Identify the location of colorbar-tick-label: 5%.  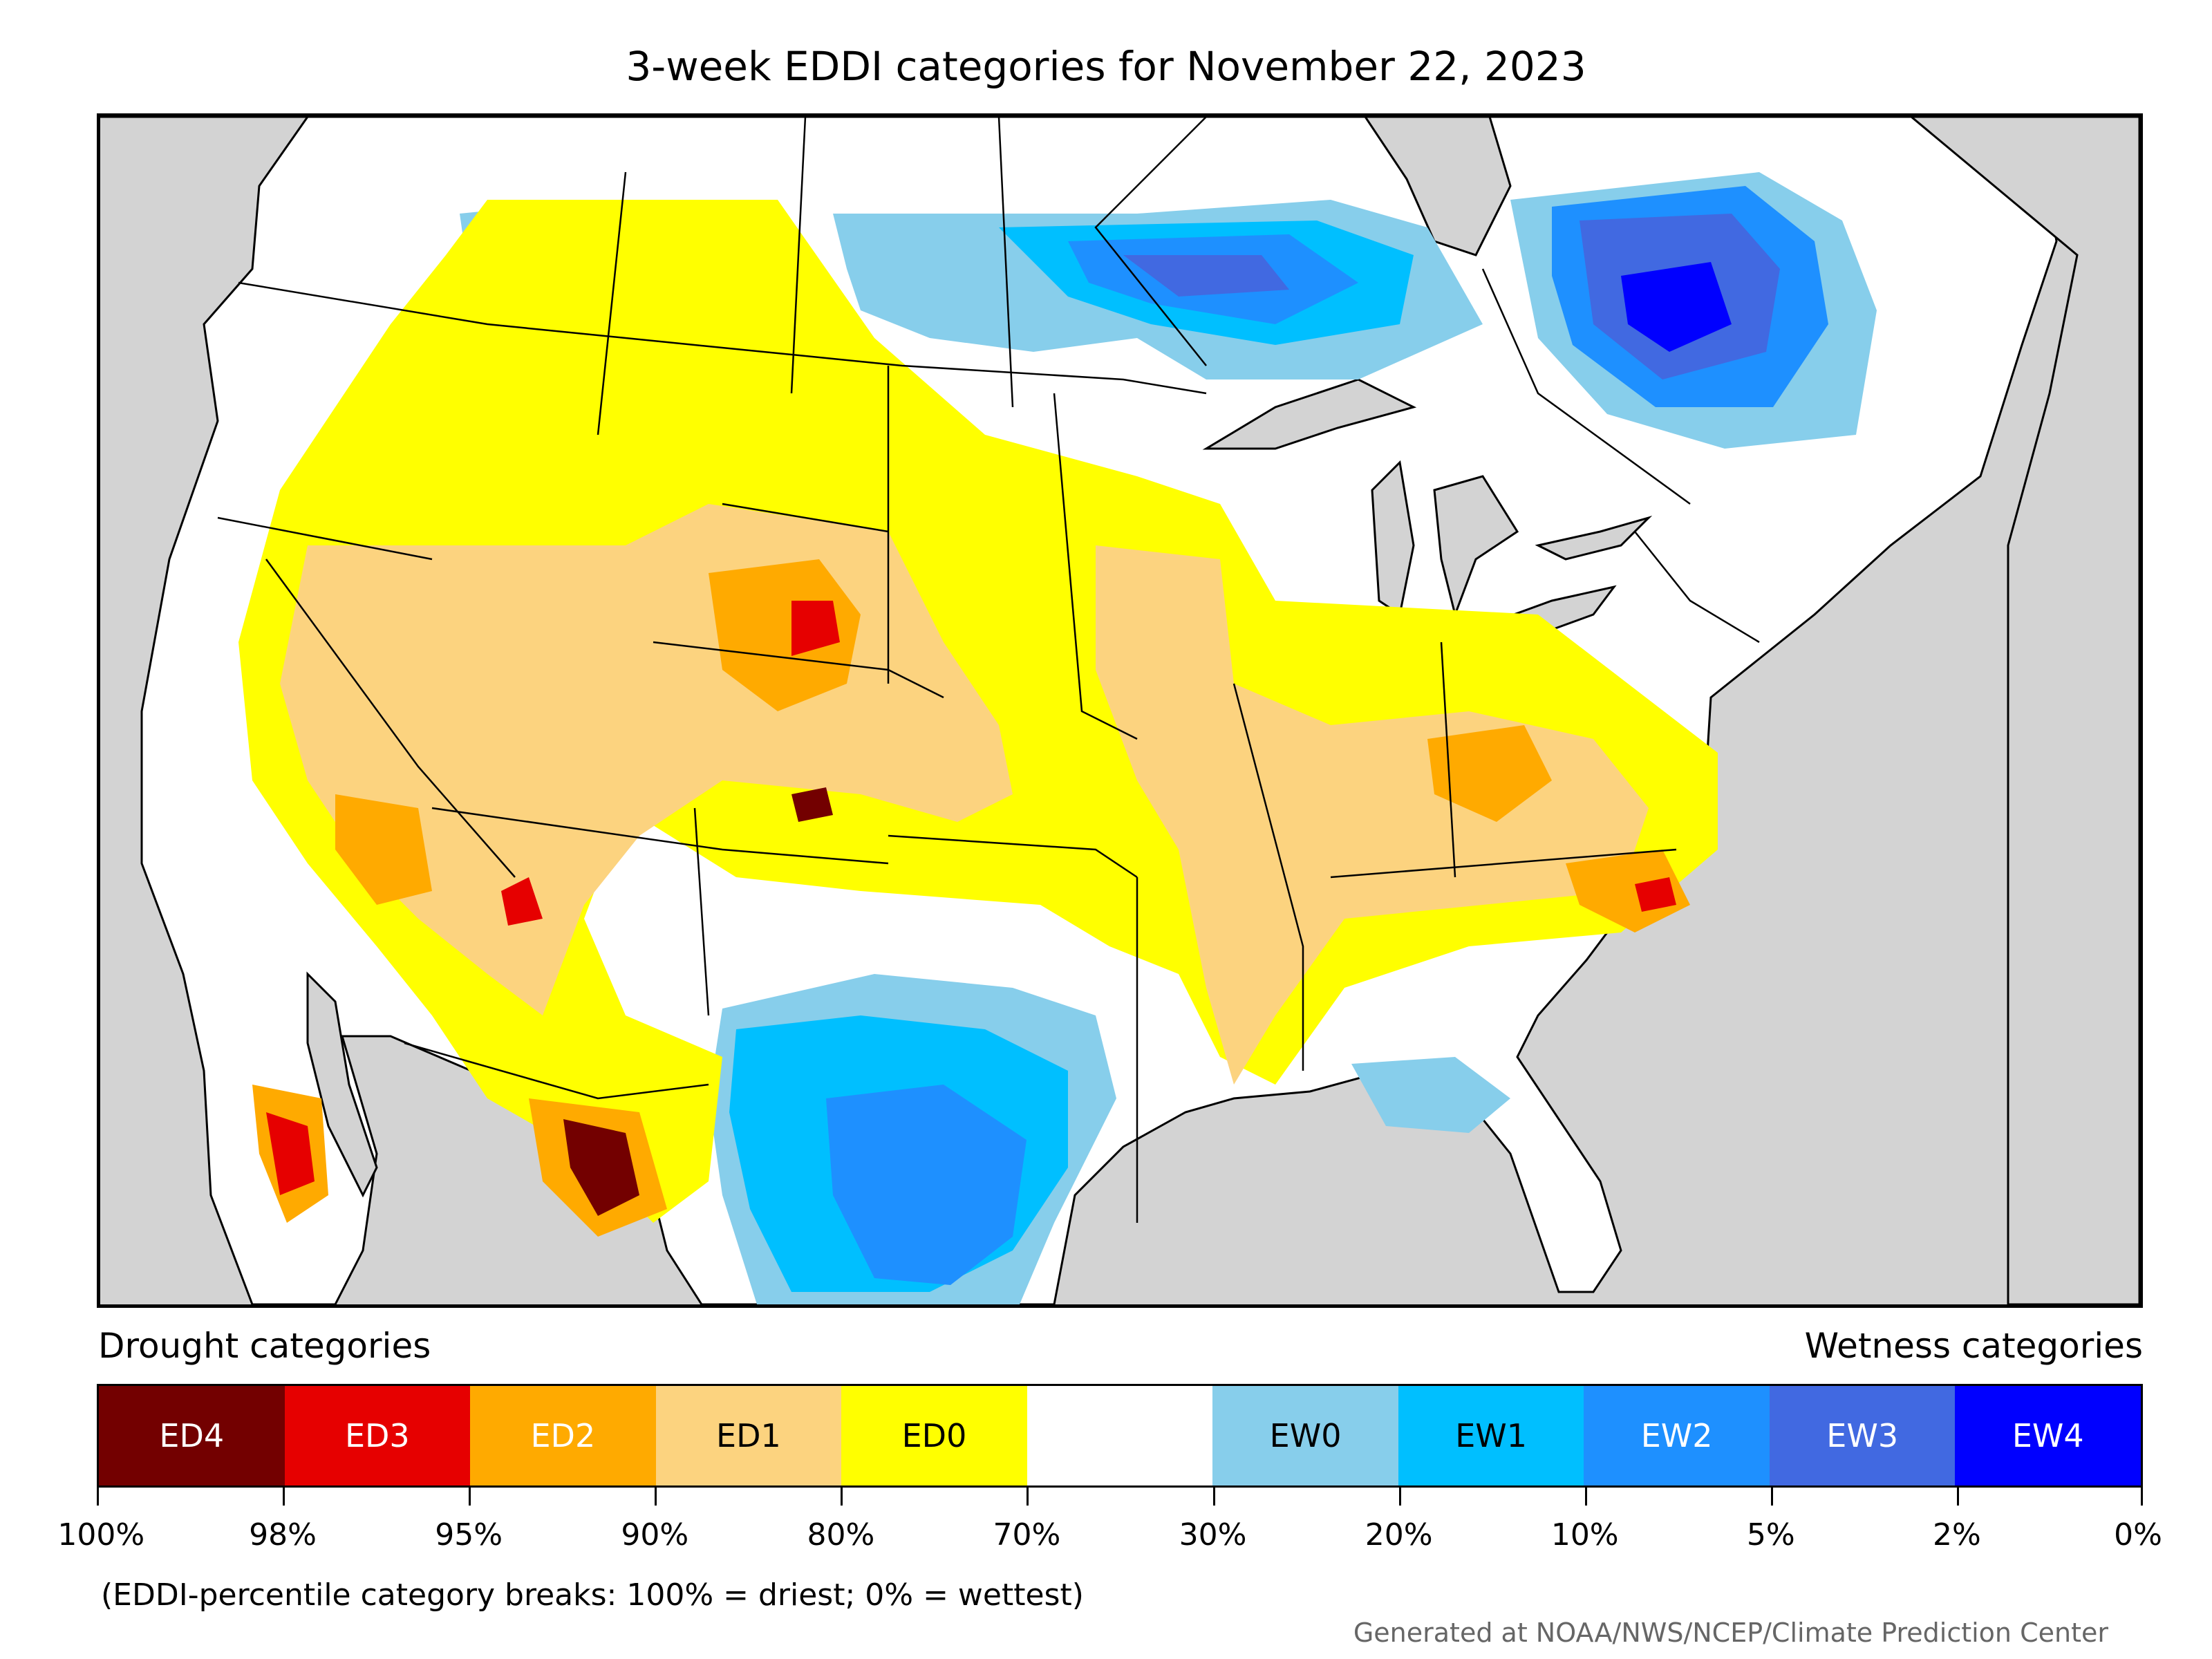
(1770, 1535).